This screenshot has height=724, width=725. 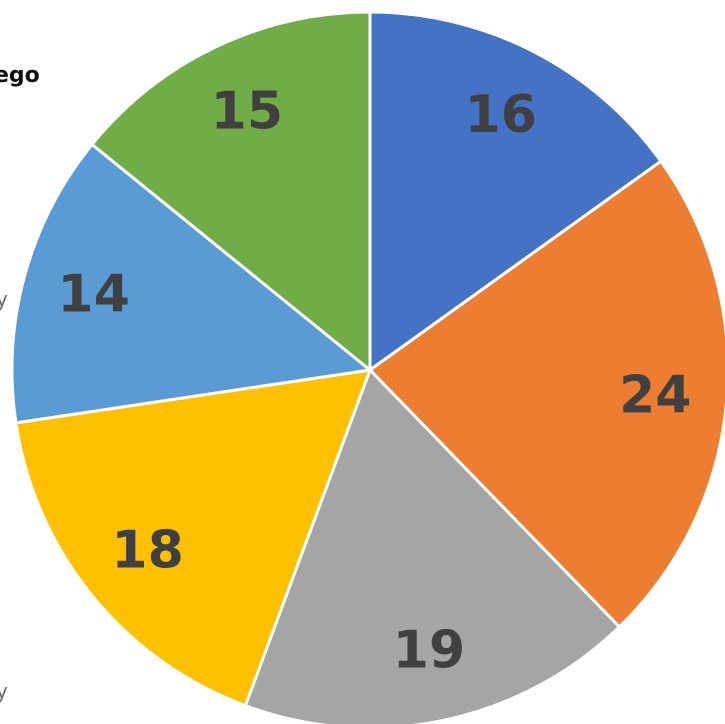 What do you see at coordinates (94, 295) in the screenshot?
I see `data-label: 14` at bounding box center [94, 295].